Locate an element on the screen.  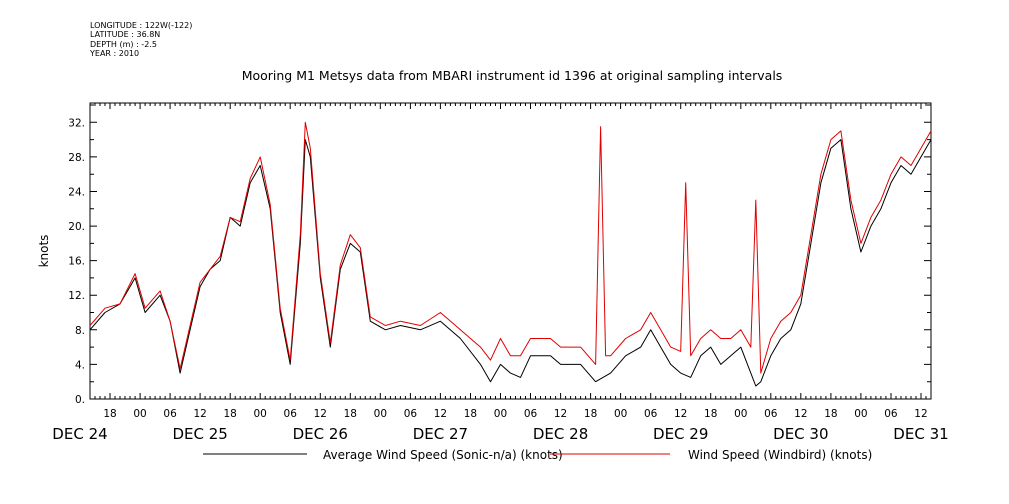
latitude-text: LATITUDE : 36.8N is located at coordinates (125, 35).